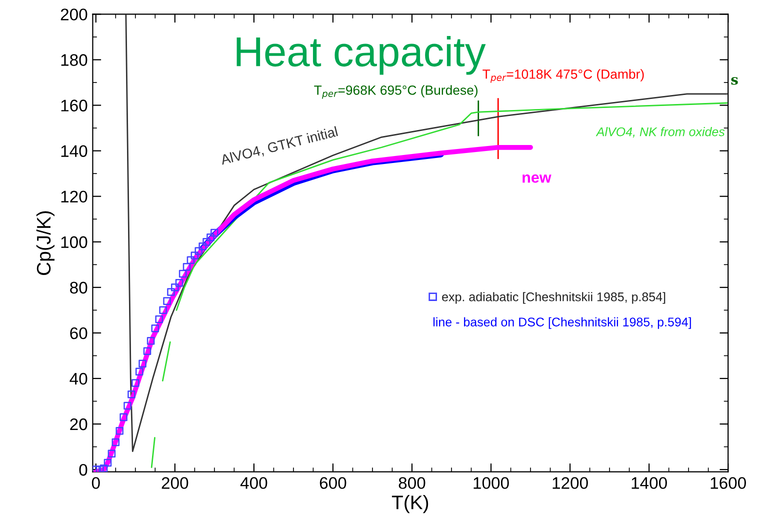 This screenshot has height=526, width=760. Describe the element at coordinates (562, 323) in the screenshot. I see `text: line - based on DSC [Cheshnitskii 1985, p.594]` at that location.